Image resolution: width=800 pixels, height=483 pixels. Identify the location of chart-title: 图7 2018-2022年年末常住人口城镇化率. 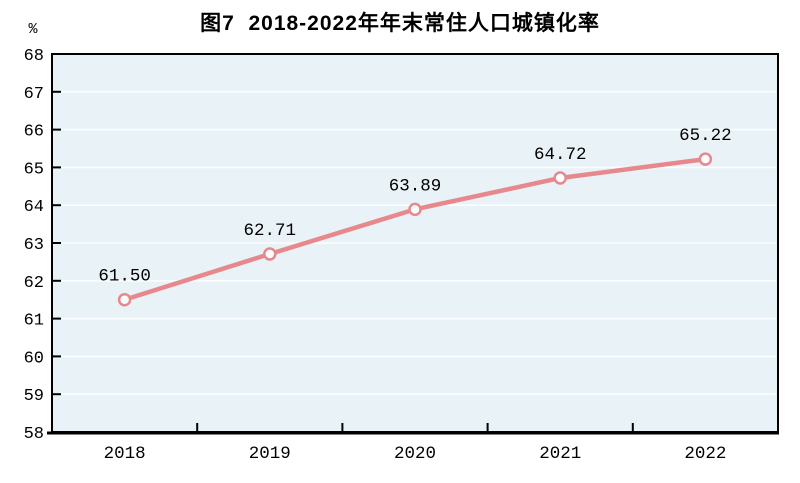
(400, 23).